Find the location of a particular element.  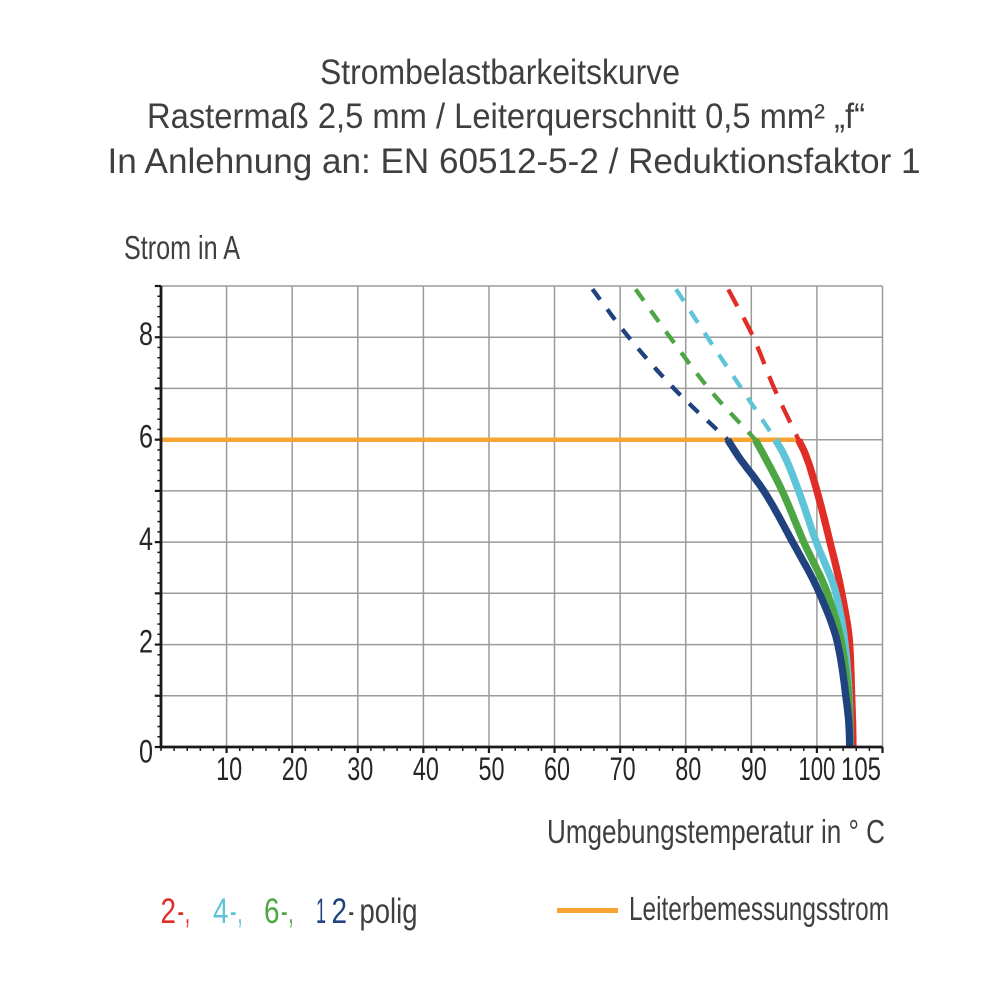

svg-text: 70 is located at coordinates (623, 769).